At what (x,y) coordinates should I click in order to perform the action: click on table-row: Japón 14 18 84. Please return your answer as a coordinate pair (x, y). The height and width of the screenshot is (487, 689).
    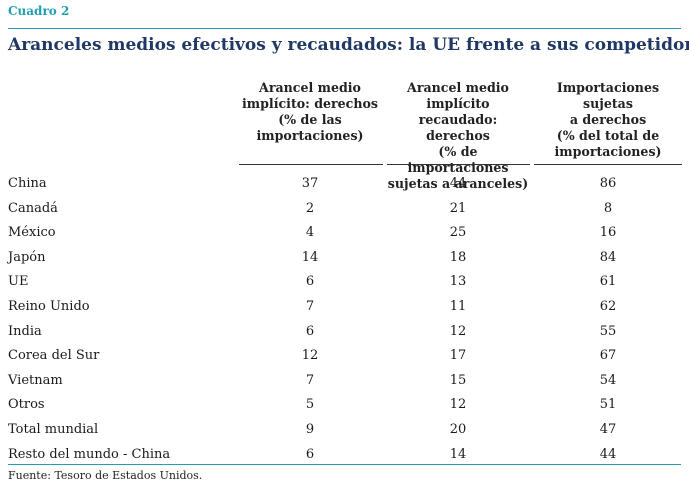
    Looking at the image, I should click on (344, 258).